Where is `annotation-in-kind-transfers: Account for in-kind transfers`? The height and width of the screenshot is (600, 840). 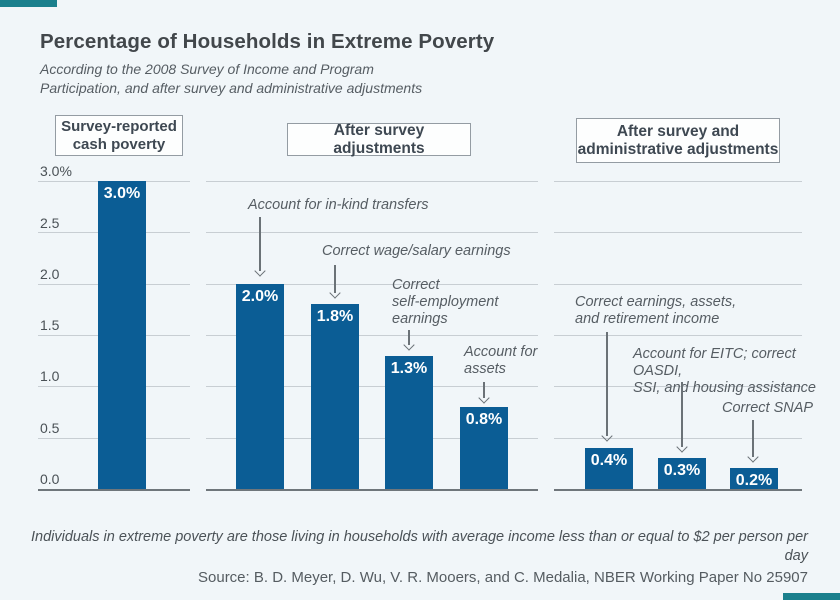
annotation-in-kind-transfers: Account for in-kind transfers is located at coordinates (338, 205).